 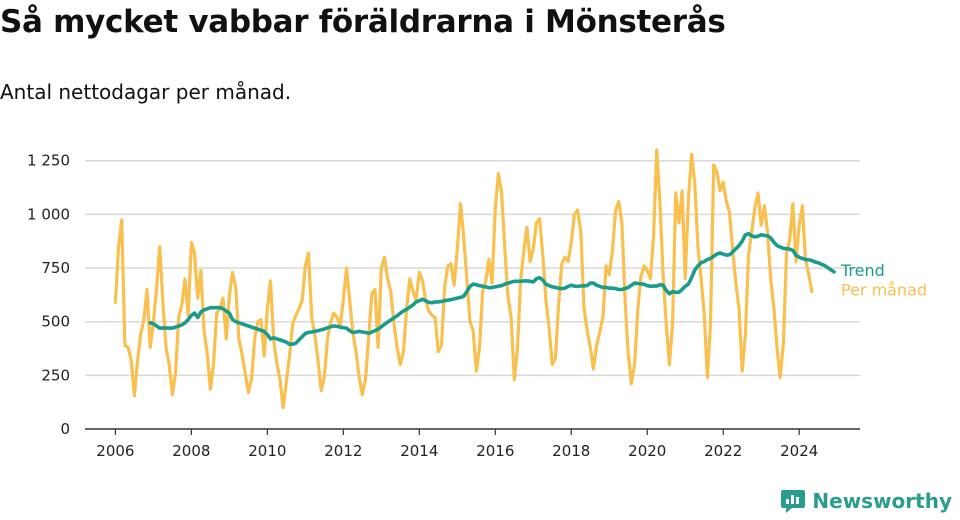 What do you see at coordinates (571, 451) in the screenshot?
I see `x-tick-label: 2018` at bounding box center [571, 451].